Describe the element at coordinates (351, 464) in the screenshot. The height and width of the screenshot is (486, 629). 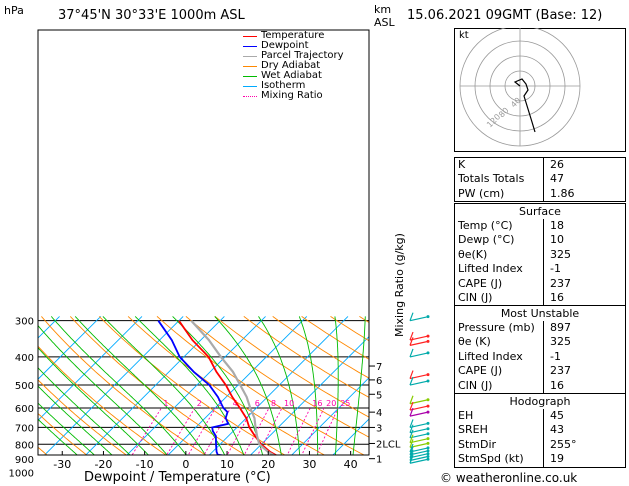
I see `x-tick-label: 40` at that location.